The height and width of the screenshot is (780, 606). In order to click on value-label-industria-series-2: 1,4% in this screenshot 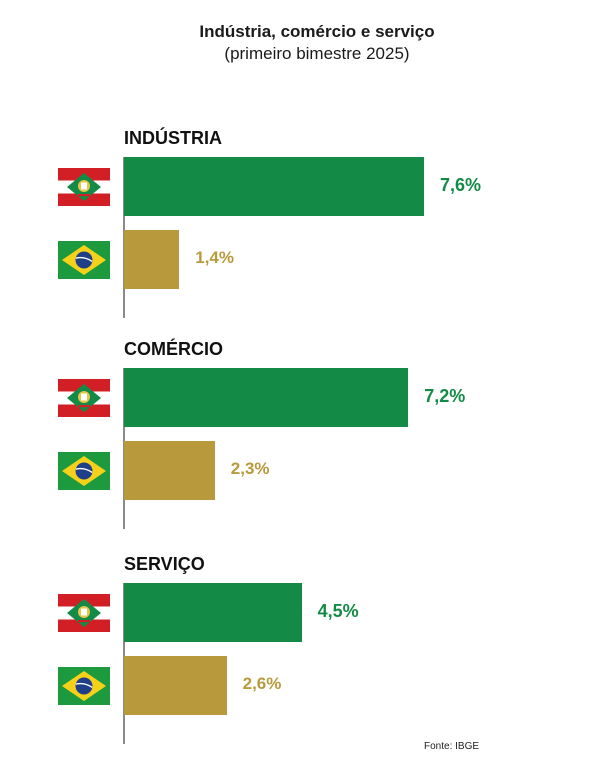, I will do `click(214, 257)`.